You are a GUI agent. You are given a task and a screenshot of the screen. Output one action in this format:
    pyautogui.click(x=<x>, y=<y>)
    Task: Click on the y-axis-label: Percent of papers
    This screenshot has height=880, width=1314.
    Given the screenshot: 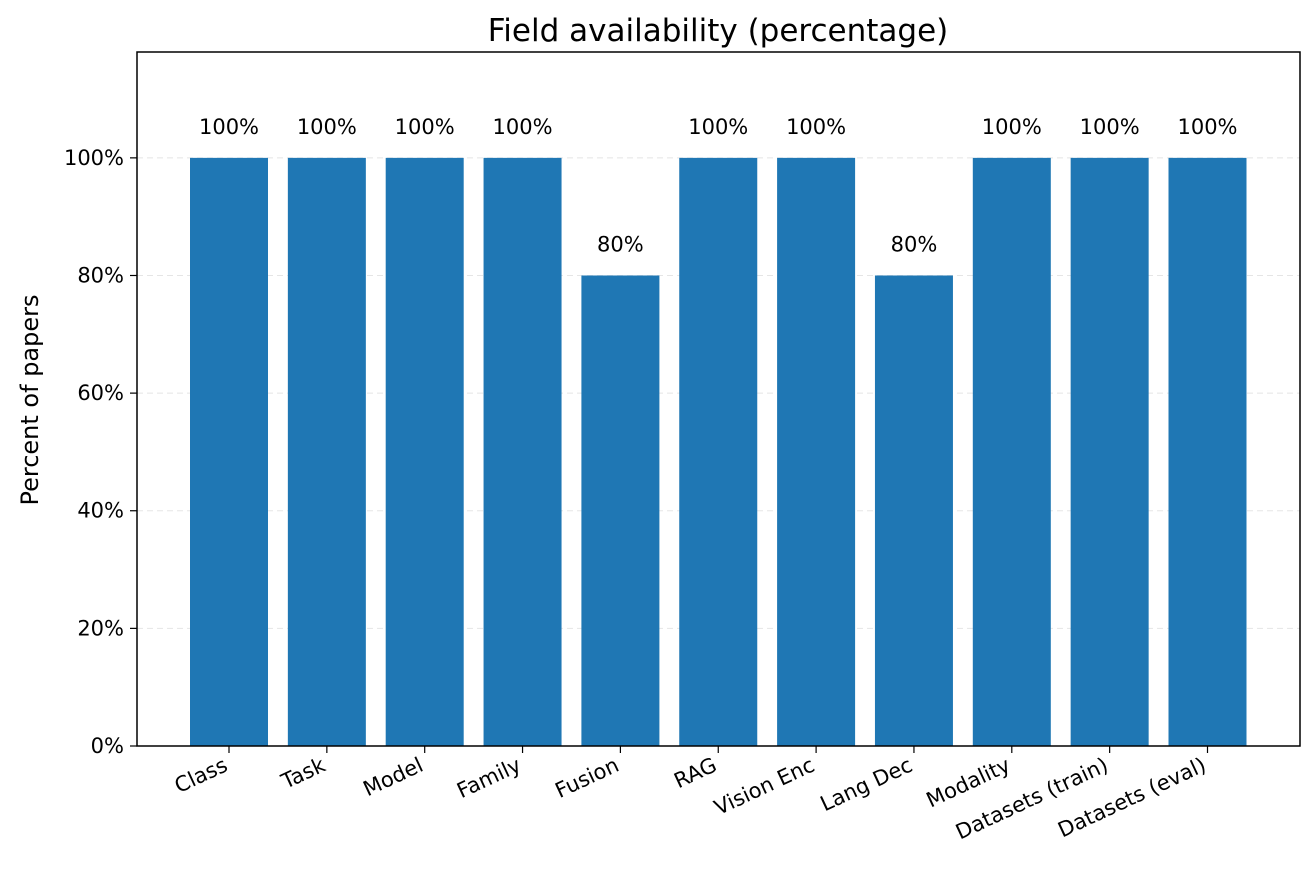 What is the action you would take?
    pyautogui.click(x=30, y=399)
    